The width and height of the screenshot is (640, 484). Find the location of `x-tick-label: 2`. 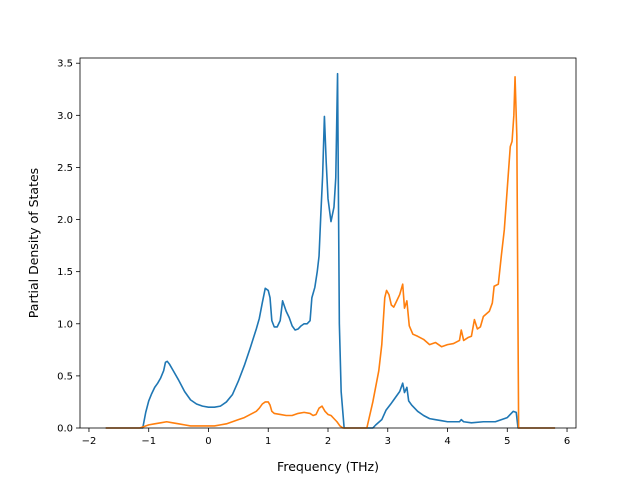

x-tick-label: 2 is located at coordinates (328, 441).